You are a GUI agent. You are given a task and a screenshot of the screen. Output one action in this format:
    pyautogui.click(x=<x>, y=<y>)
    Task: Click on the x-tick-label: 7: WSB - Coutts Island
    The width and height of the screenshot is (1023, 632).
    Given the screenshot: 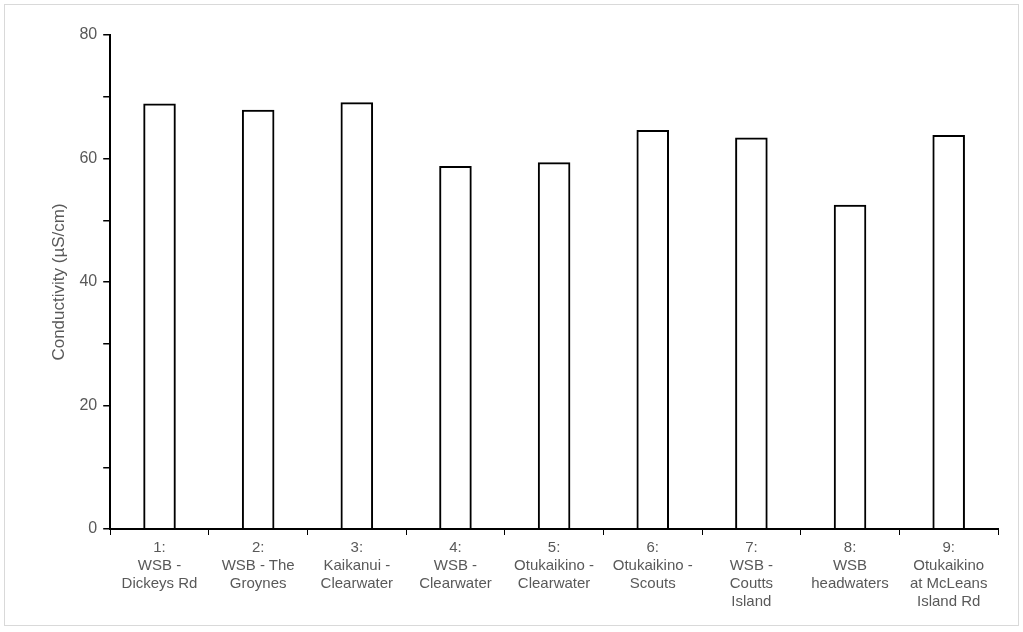 What is the action you would take?
    pyautogui.click(x=751, y=574)
    